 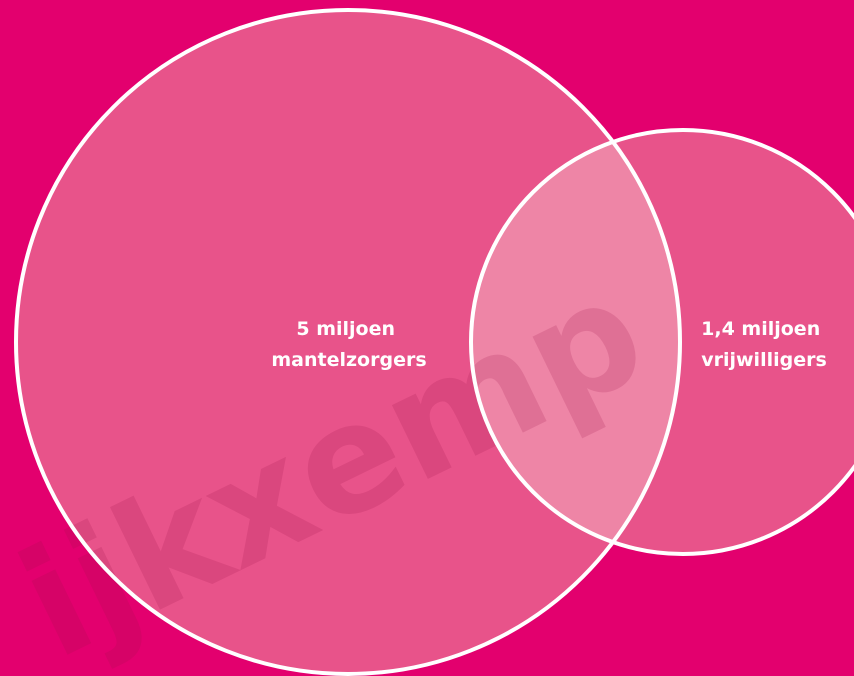 I want to click on vrijwilligers-label: 1,4 miljoen vrijwilligers, so click(x=764, y=344).